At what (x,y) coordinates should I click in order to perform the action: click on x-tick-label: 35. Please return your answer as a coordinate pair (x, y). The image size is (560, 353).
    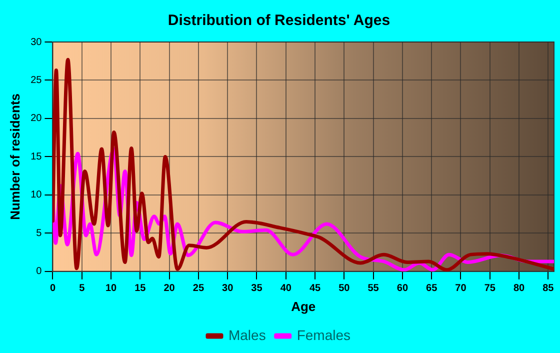
    Looking at the image, I should click on (257, 288).